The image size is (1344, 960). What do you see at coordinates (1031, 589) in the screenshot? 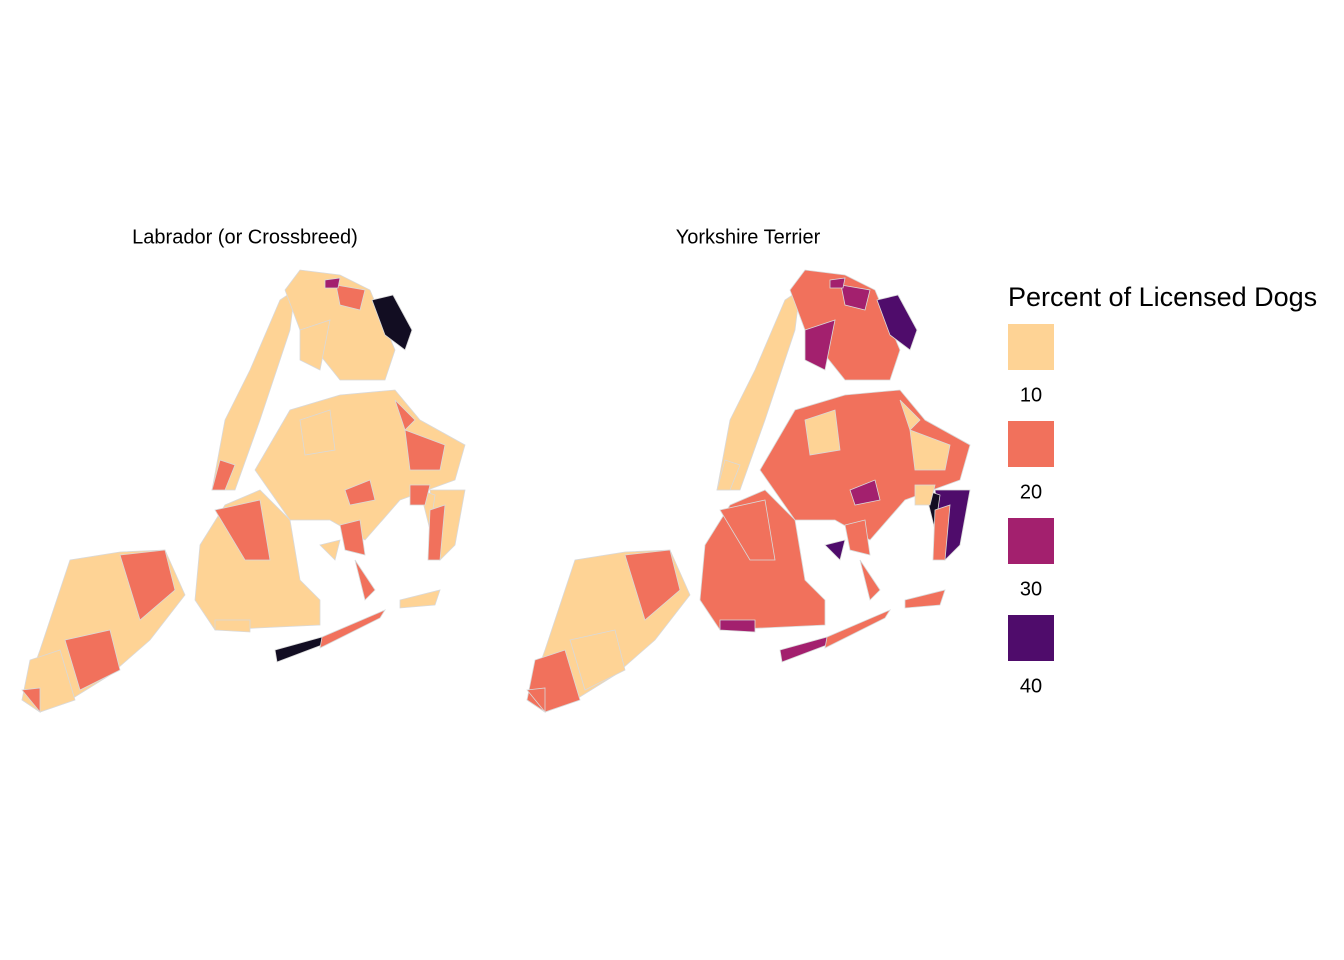
I see `legend-label: 30` at bounding box center [1031, 589].